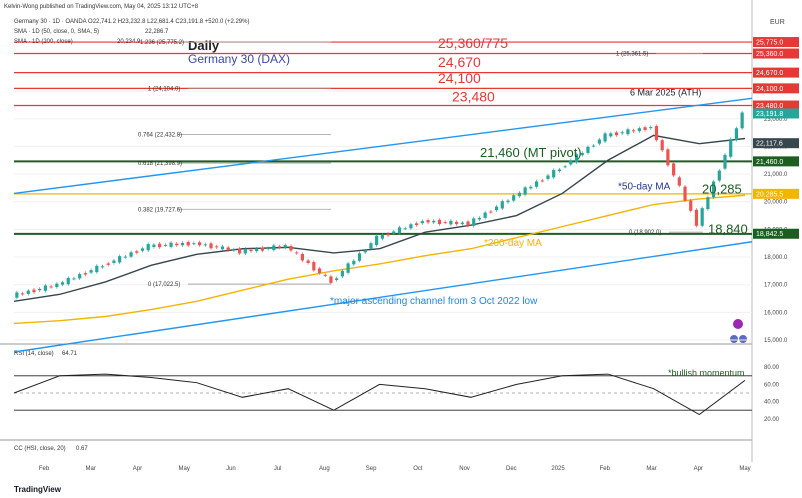 The image size is (802, 498). Describe the element at coordinates (164, 285) in the screenshot. I see `fib-label: 0 (17,022.5)` at that location.